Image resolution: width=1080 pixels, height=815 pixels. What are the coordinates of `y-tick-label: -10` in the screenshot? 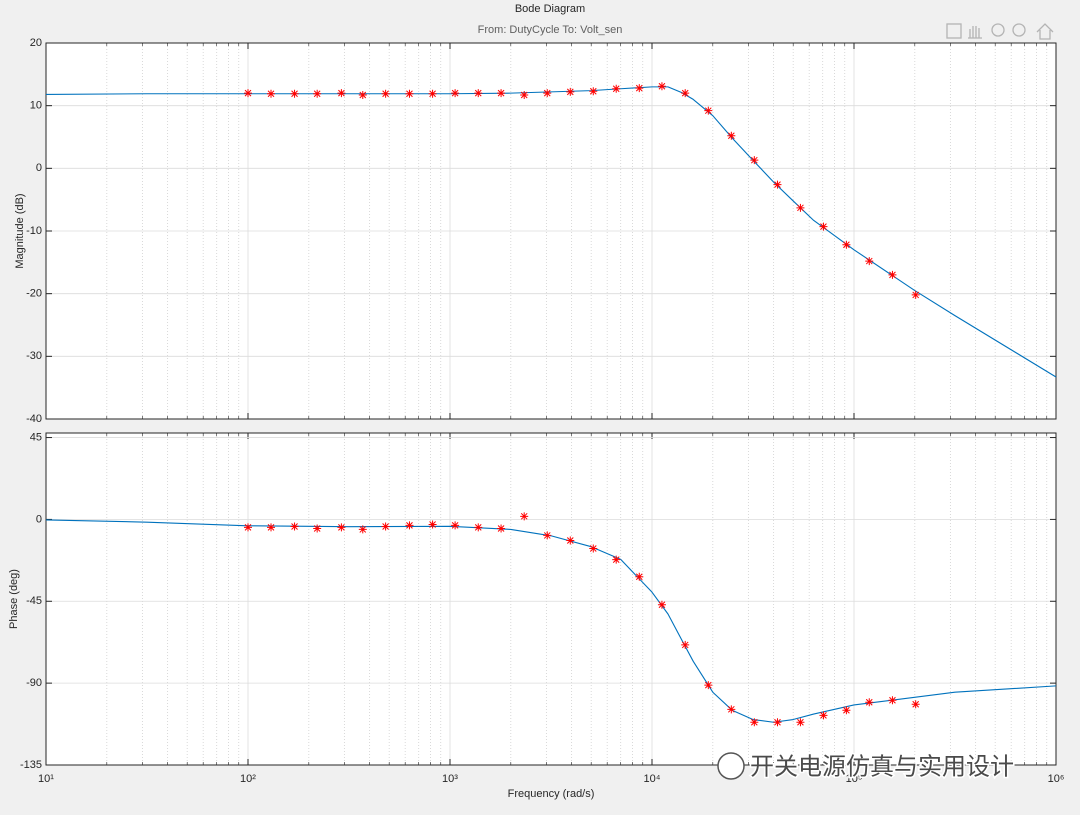 It's located at (34, 231).